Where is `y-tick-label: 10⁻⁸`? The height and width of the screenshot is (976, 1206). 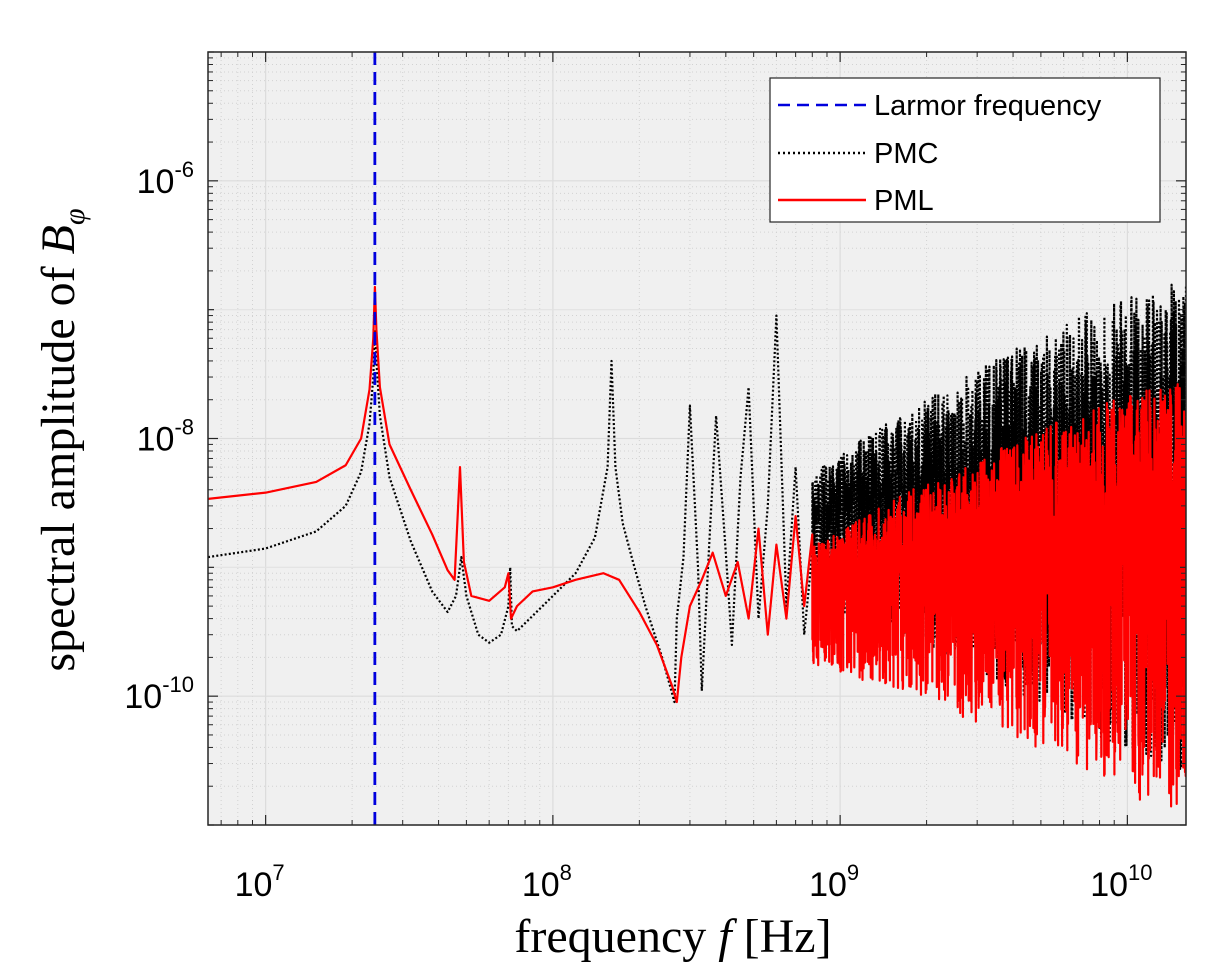
y-tick-label: 10⁻⁸ is located at coordinates (165, 437).